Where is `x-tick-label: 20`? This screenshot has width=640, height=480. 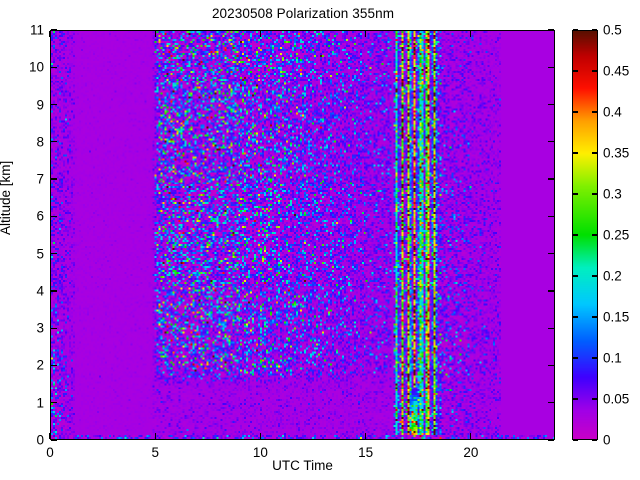 x-tick-label: 20 is located at coordinates (471, 452).